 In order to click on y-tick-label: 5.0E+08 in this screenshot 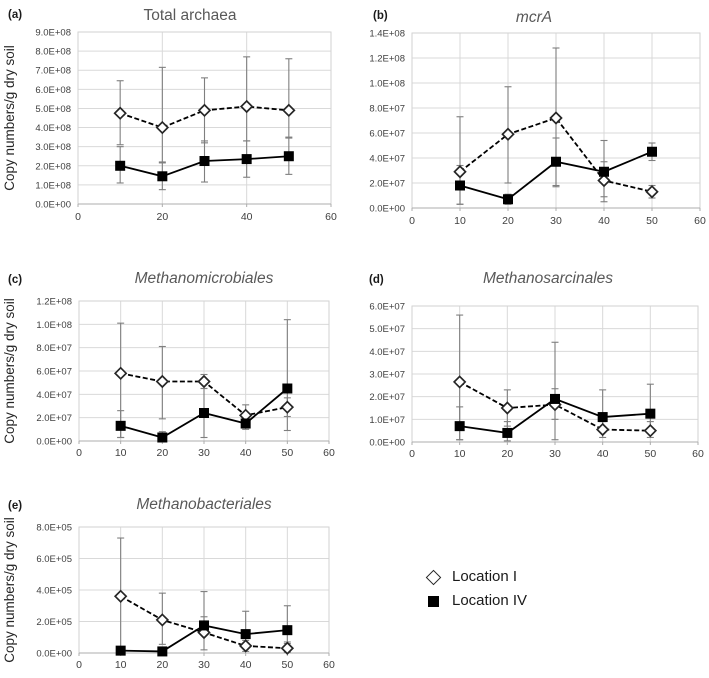, I will do `click(53, 109)`.